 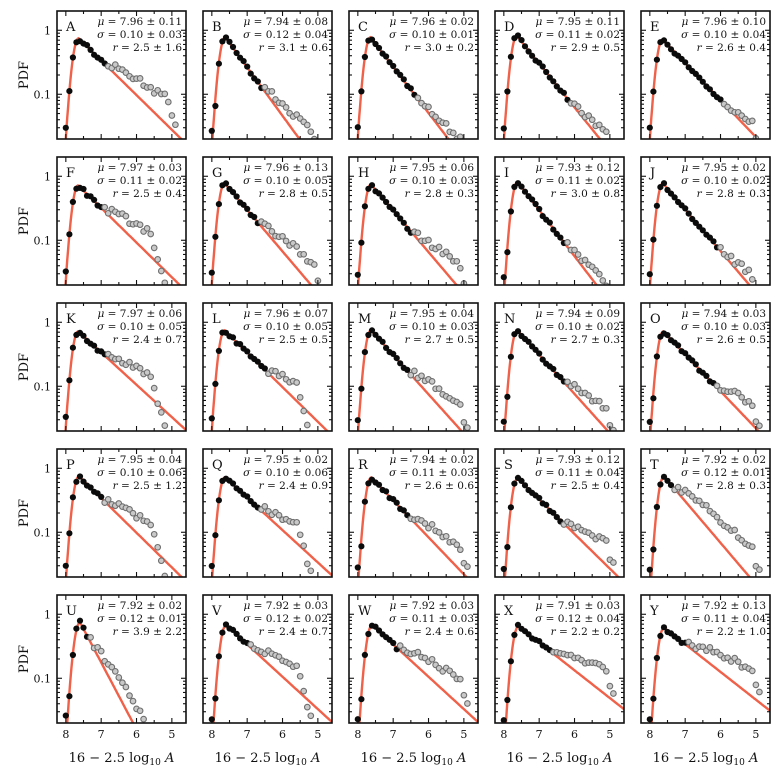 I want to click on x-tick-label: 6, so click(x=428, y=734).